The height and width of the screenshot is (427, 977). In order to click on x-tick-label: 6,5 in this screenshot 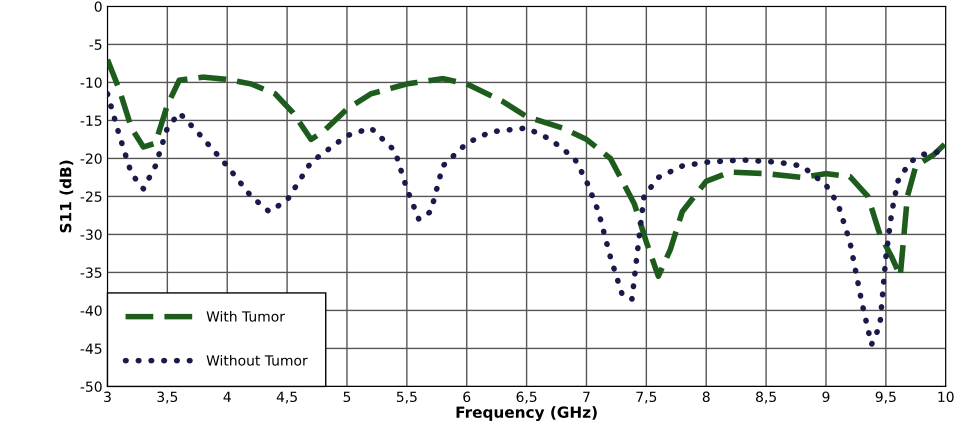, I will do `click(526, 398)`.